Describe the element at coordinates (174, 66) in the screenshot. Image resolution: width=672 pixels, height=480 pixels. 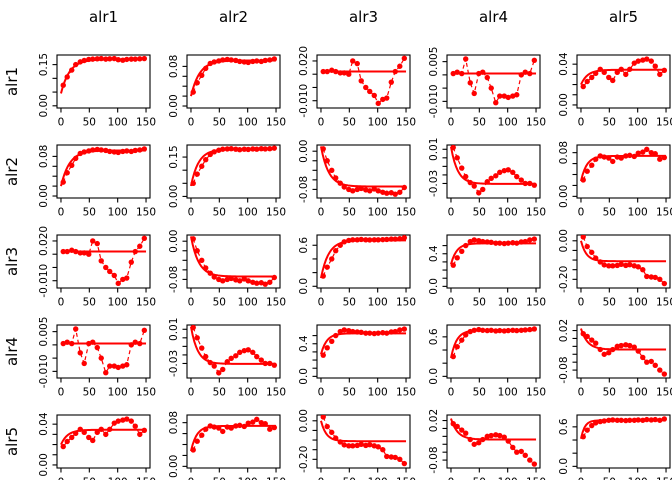
I see `y-tick-label: 0.08` at that location.